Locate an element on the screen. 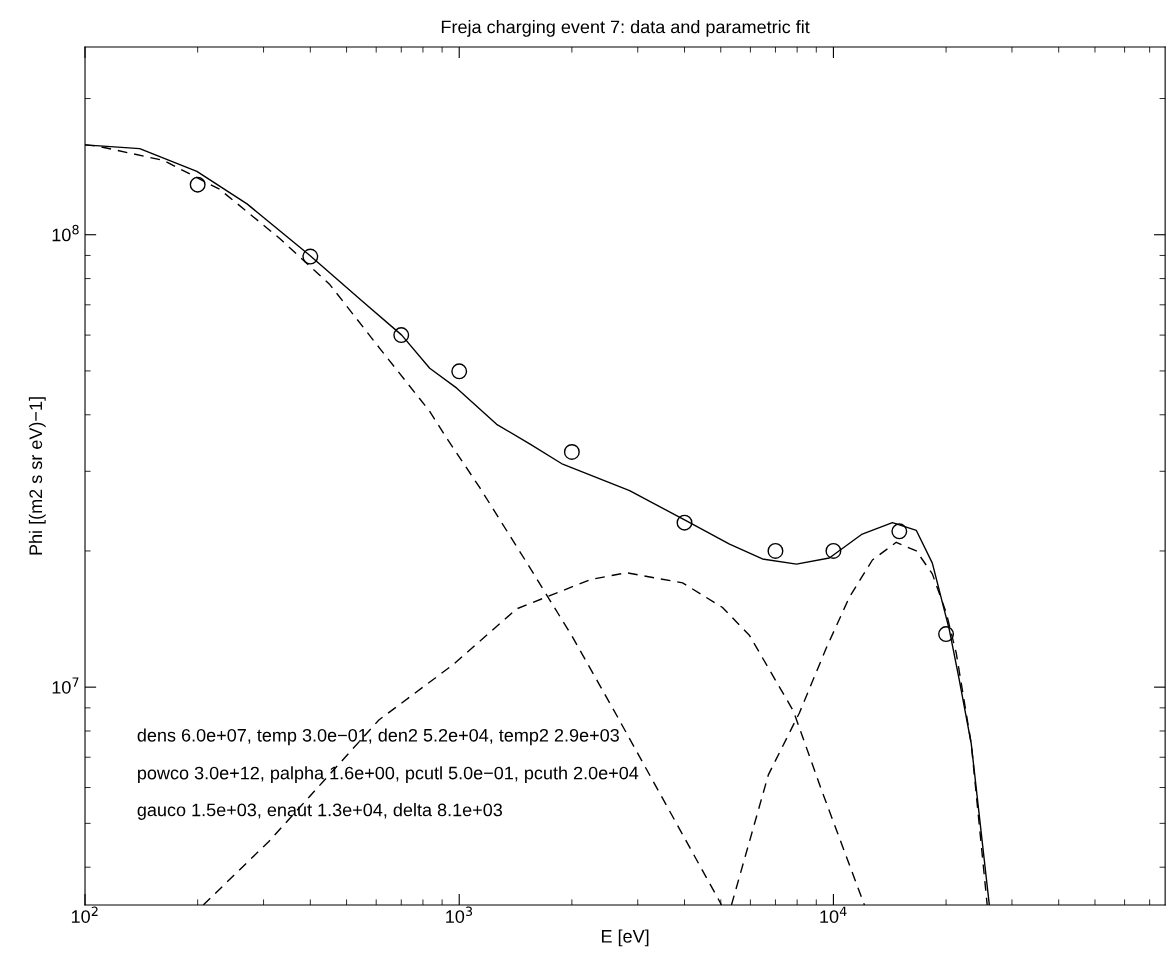 The image size is (1171, 979). y-axis-title: Phi [(m2 s sr eV)−1] is located at coordinates (37, 476).